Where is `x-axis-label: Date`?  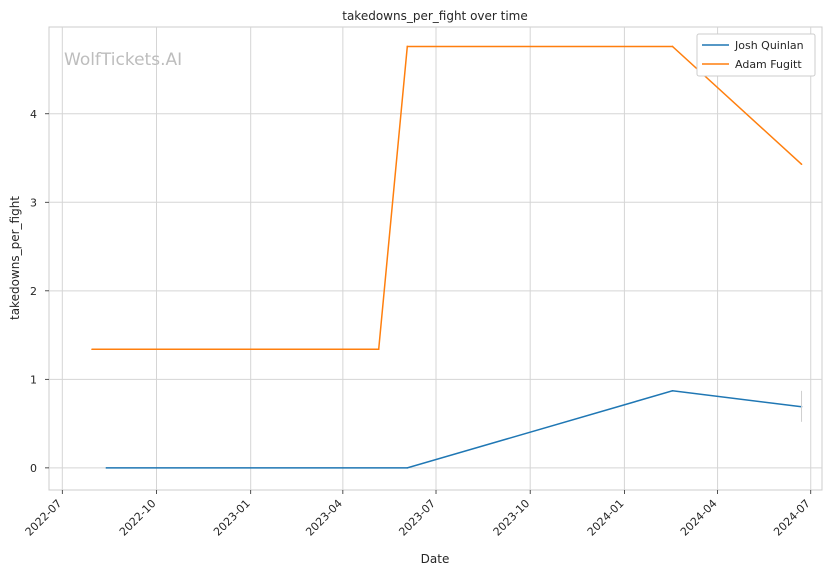
x-axis-label: Date is located at coordinates (435, 559).